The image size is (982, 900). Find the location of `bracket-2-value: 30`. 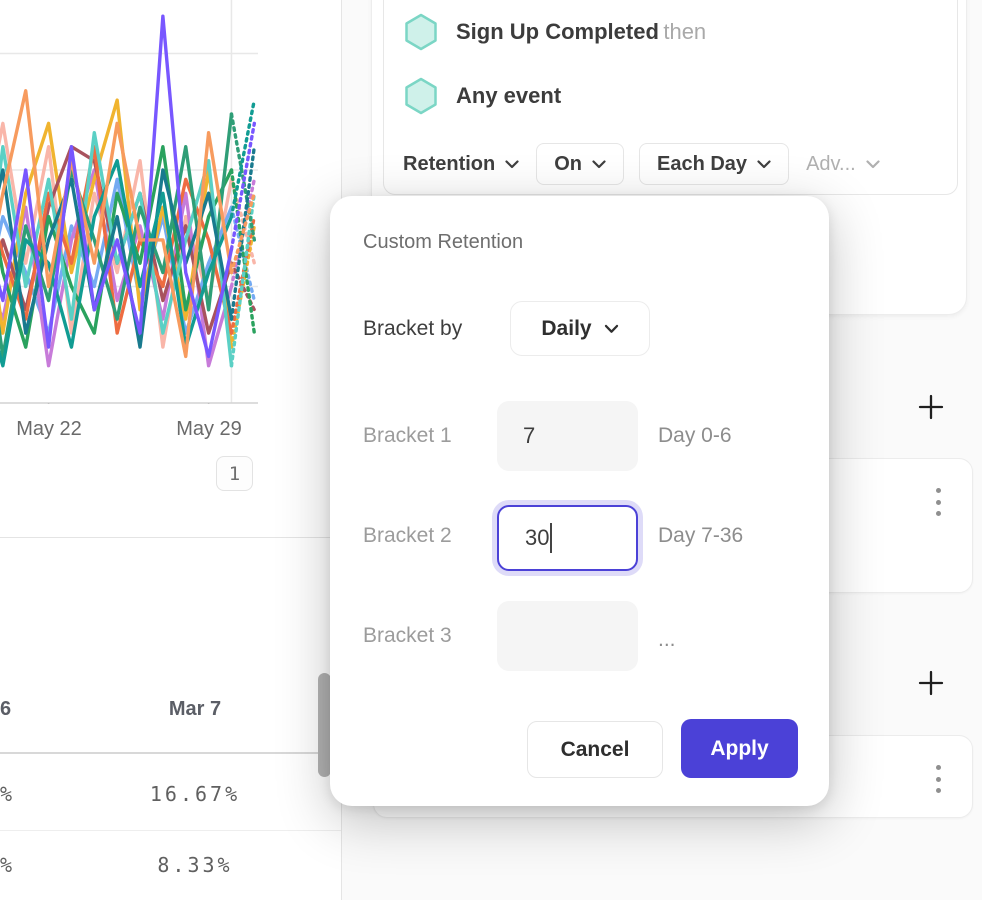

bracket-2-value: 30 is located at coordinates (537, 537).